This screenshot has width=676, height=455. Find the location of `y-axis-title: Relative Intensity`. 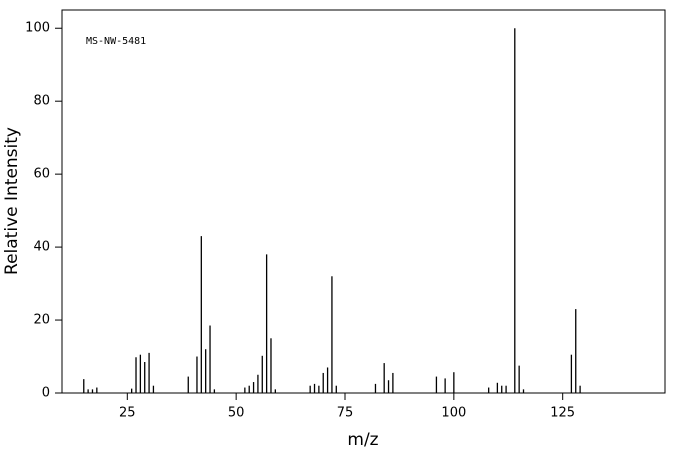

y-axis-title: Relative Intensity is located at coordinates (12, 201).